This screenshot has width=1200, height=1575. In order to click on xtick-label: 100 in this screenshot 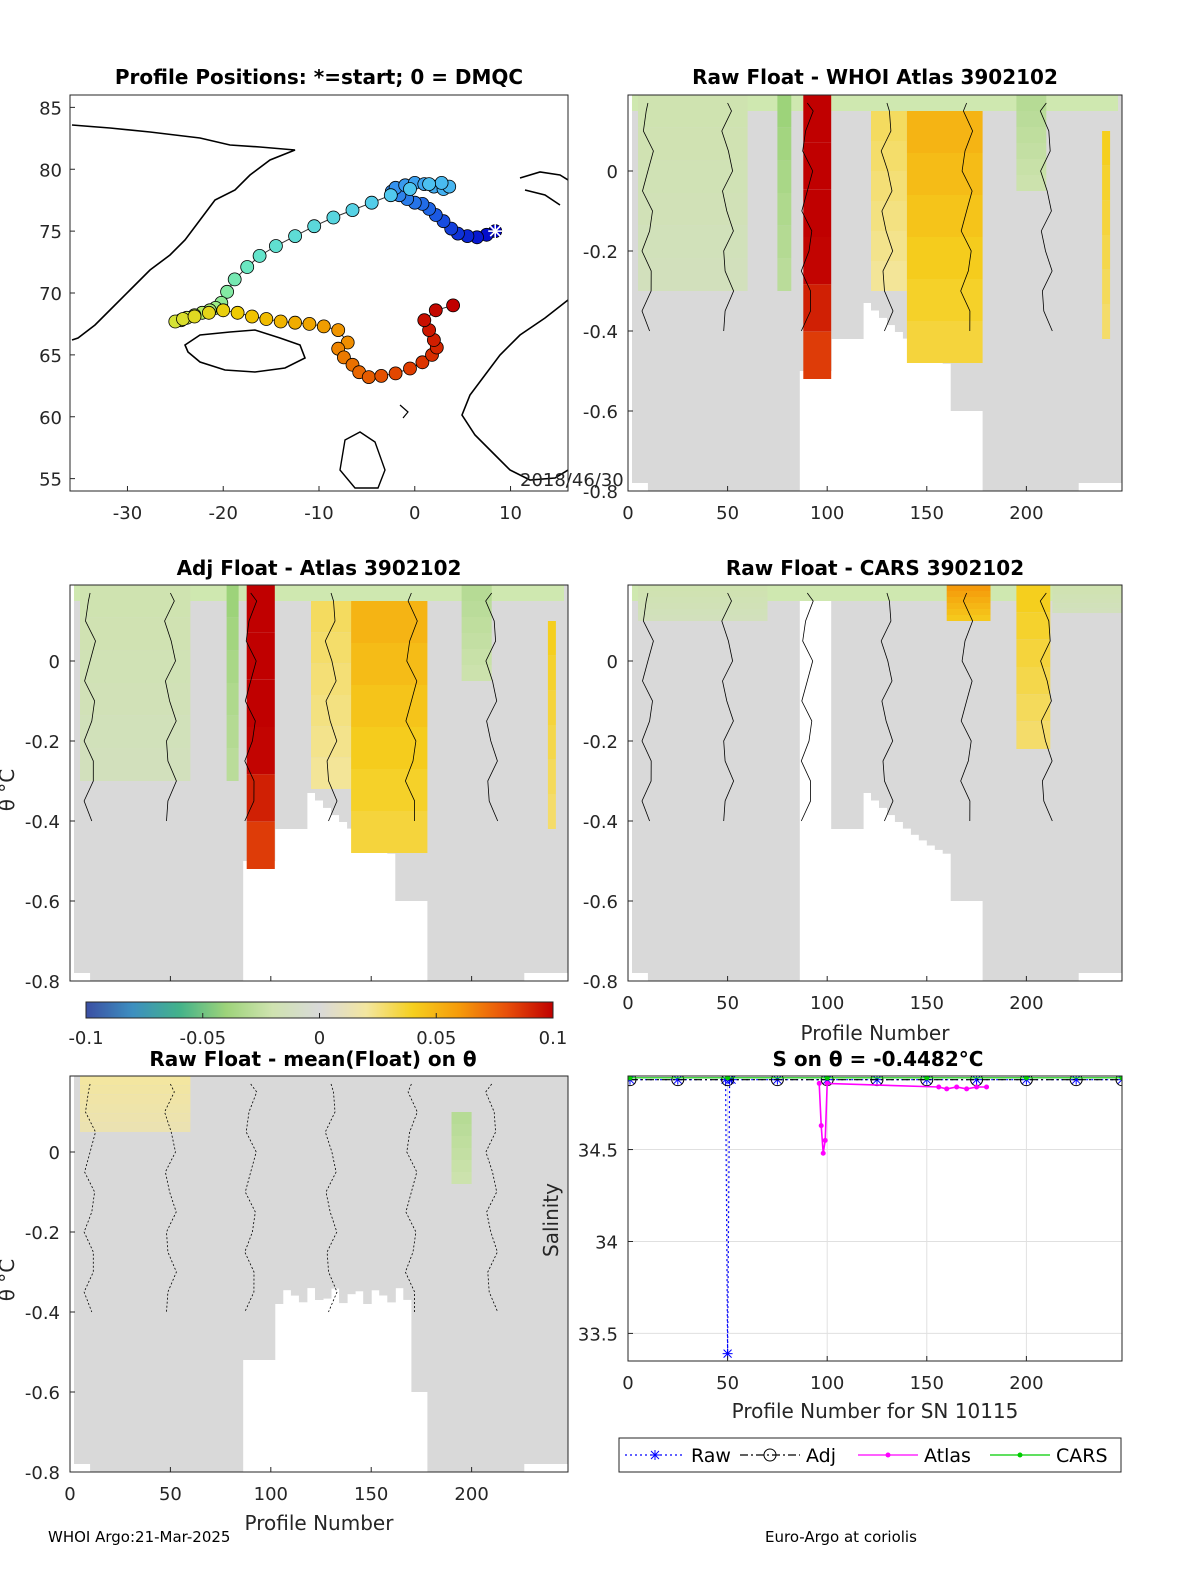, I will do `click(827, 1383)`.